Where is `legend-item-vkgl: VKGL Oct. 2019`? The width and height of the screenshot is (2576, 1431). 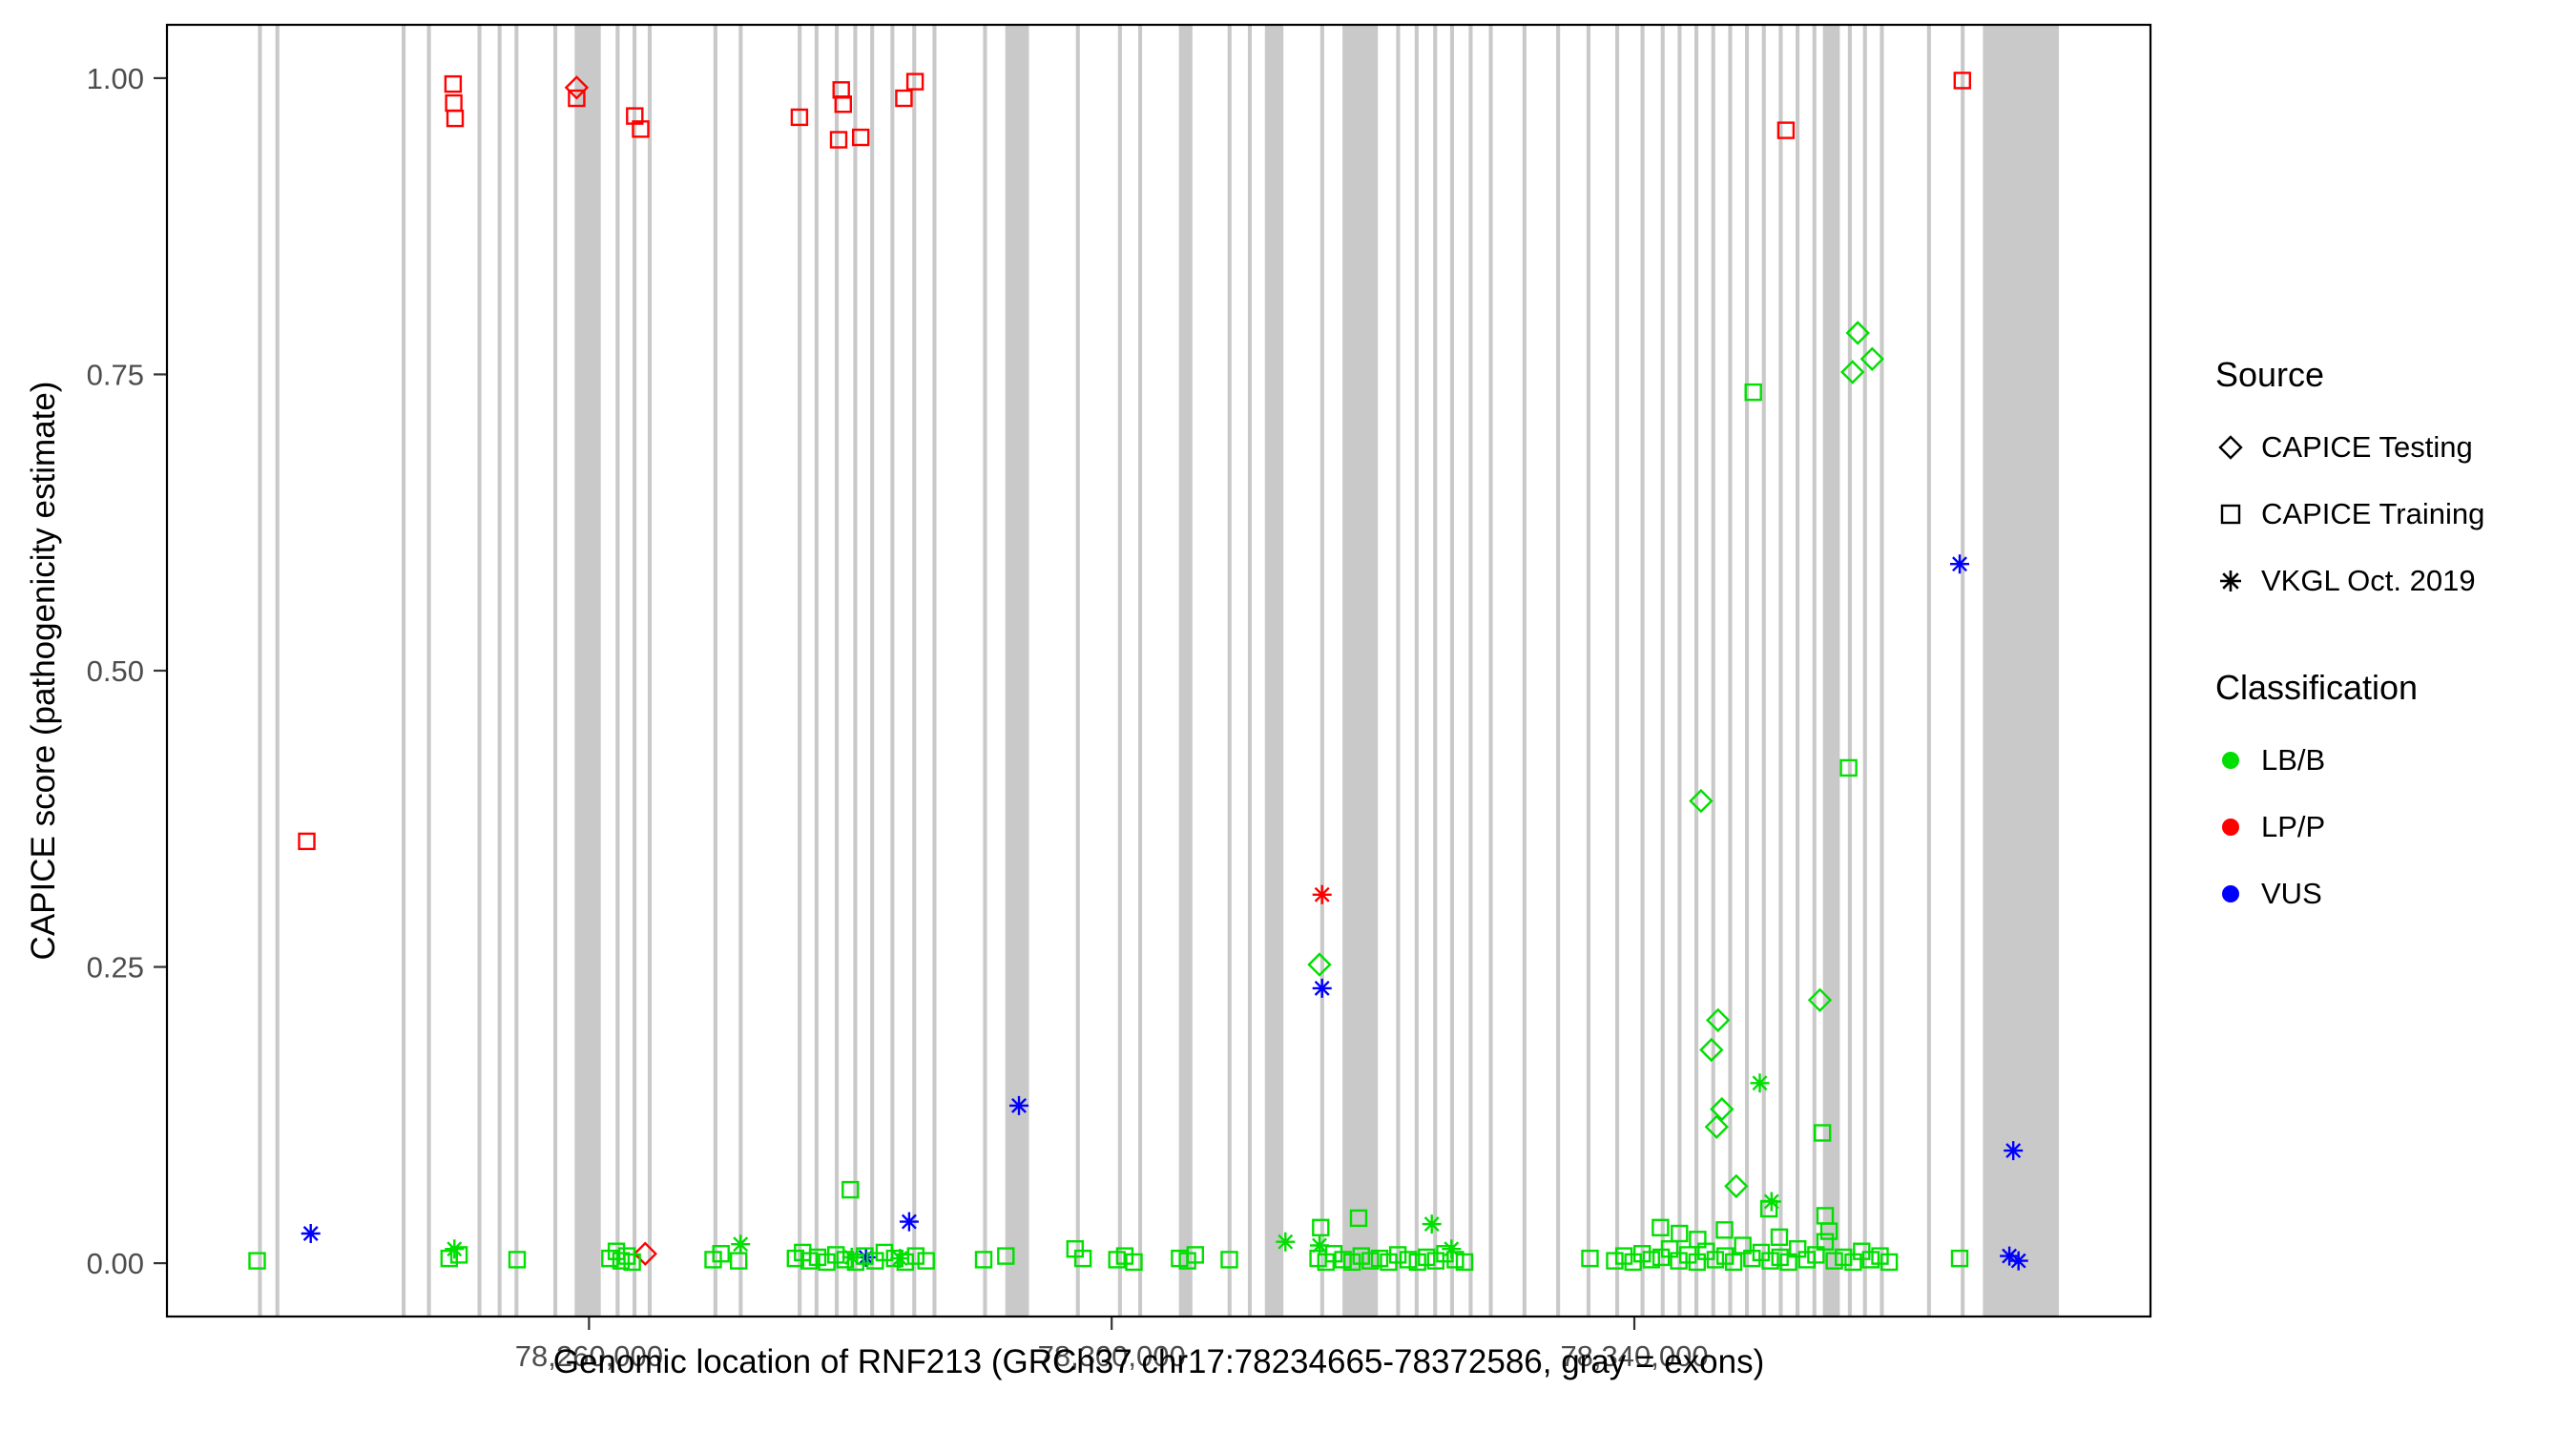 legend-item-vkgl: VKGL Oct. 2019 is located at coordinates (2388, 581).